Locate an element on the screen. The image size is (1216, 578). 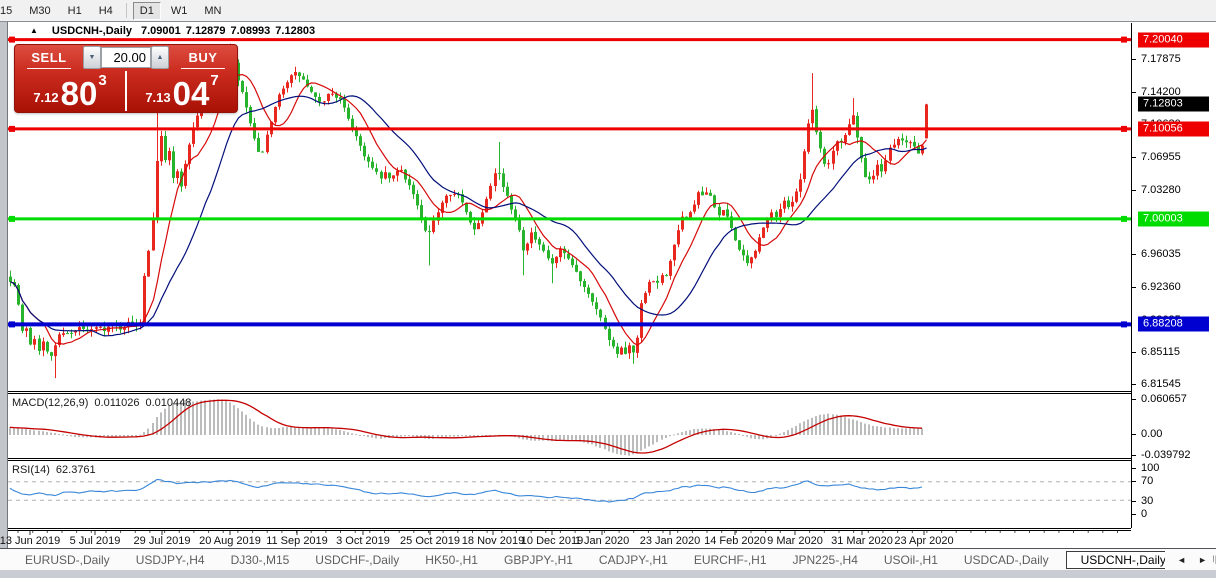
symbol-tab-eurusd-daily: EURUSD-,Daily is located at coordinates (67, 559).